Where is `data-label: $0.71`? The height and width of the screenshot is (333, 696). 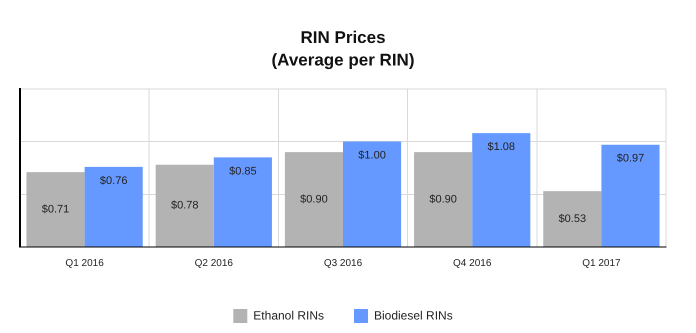
data-label: $0.71 is located at coordinates (56, 209).